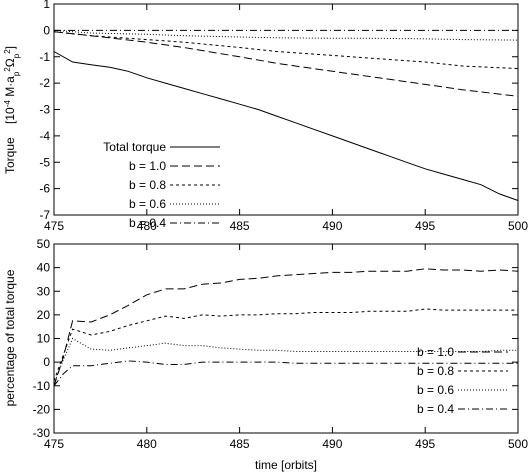 This screenshot has width=532, height=474. I want to click on percentage-legend: b = 1.0 b = 0.8 b = 0.6 b = 0.4, so click(462, 380).